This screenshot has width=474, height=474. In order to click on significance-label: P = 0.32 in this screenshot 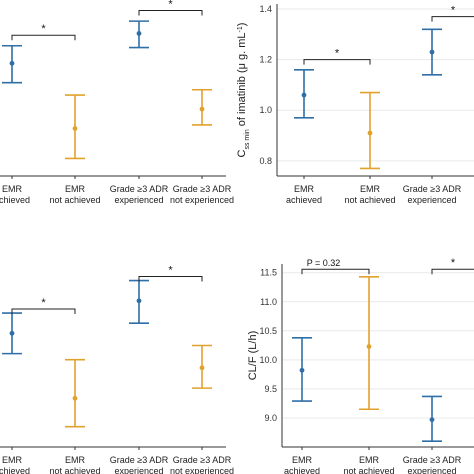, I will do `click(324, 263)`.